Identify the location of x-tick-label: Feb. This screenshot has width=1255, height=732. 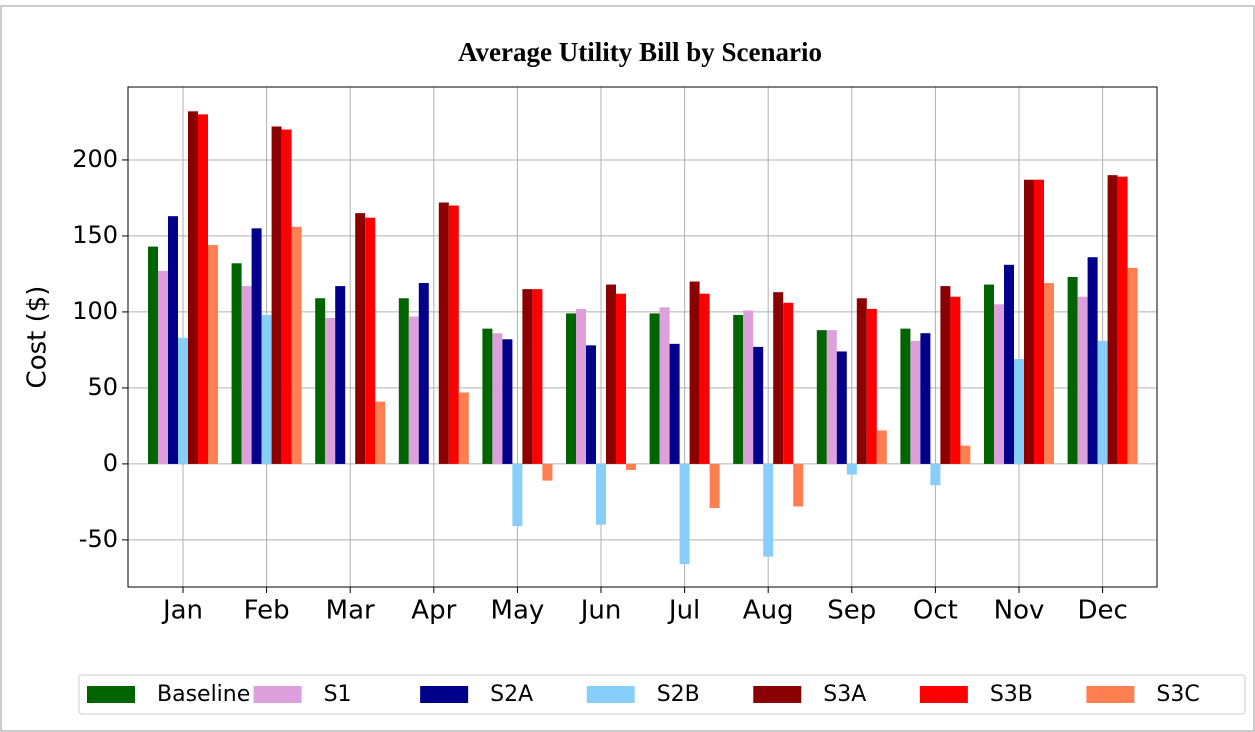
(267, 611).